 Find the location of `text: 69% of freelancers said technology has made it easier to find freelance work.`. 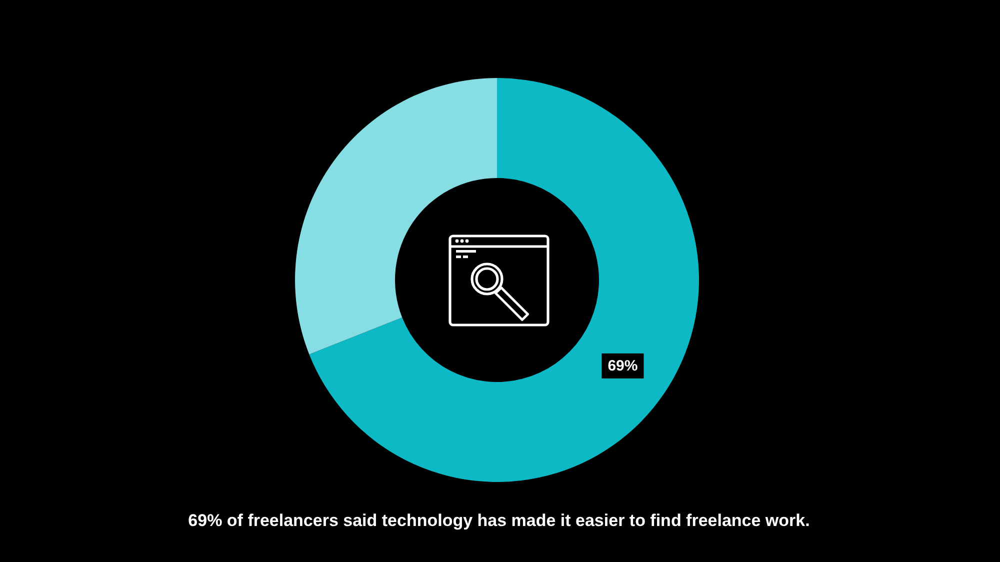

text: 69% of freelancers said technology has made it easier to find freelance work. is located at coordinates (499, 520).